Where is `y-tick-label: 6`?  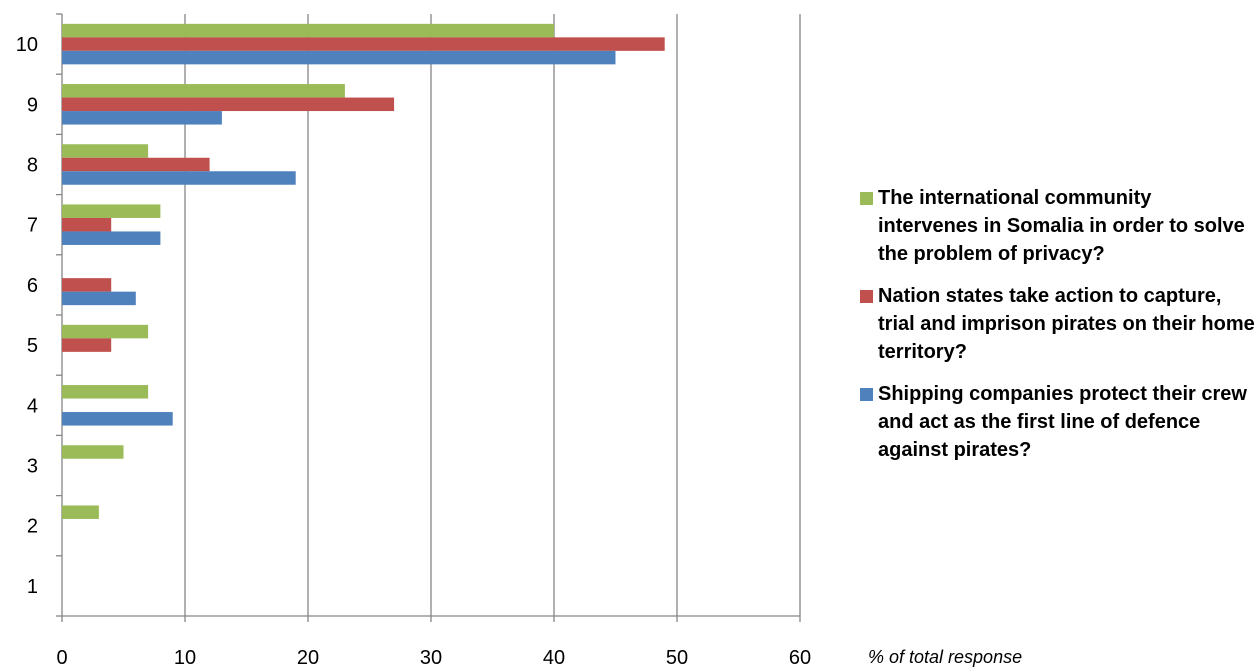
y-tick-label: 6 is located at coordinates (32, 286).